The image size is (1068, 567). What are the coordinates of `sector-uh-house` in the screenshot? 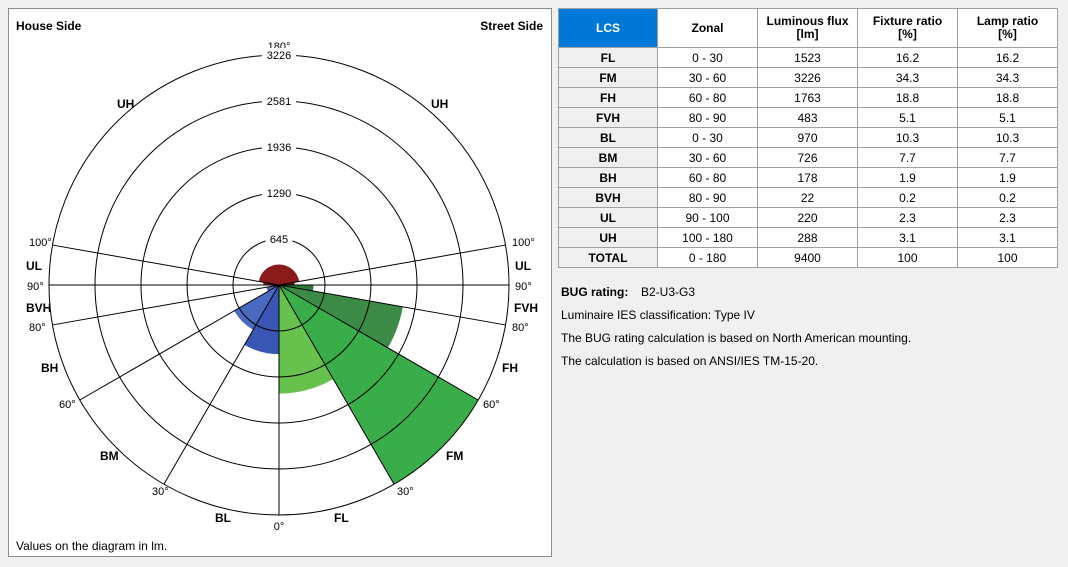 It's located at (268, 274).